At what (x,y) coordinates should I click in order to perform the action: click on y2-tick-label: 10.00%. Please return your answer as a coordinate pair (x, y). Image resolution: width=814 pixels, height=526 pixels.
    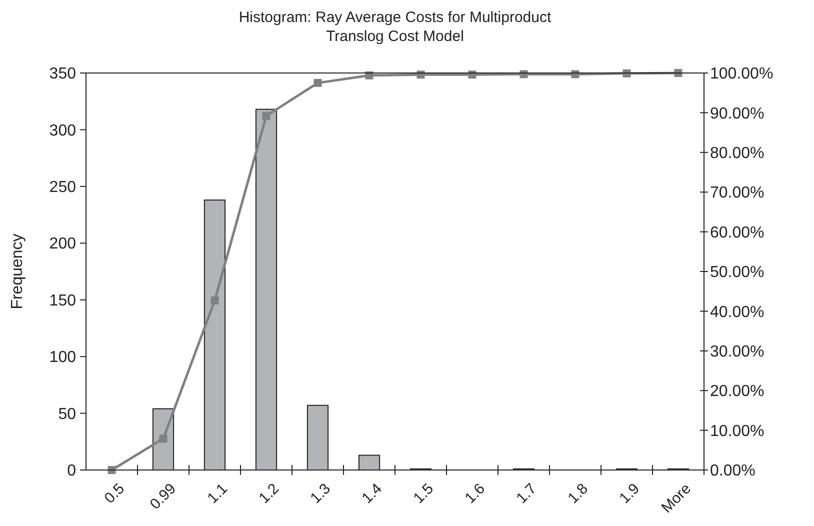
    Looking at the image, I should click on (737, 431).